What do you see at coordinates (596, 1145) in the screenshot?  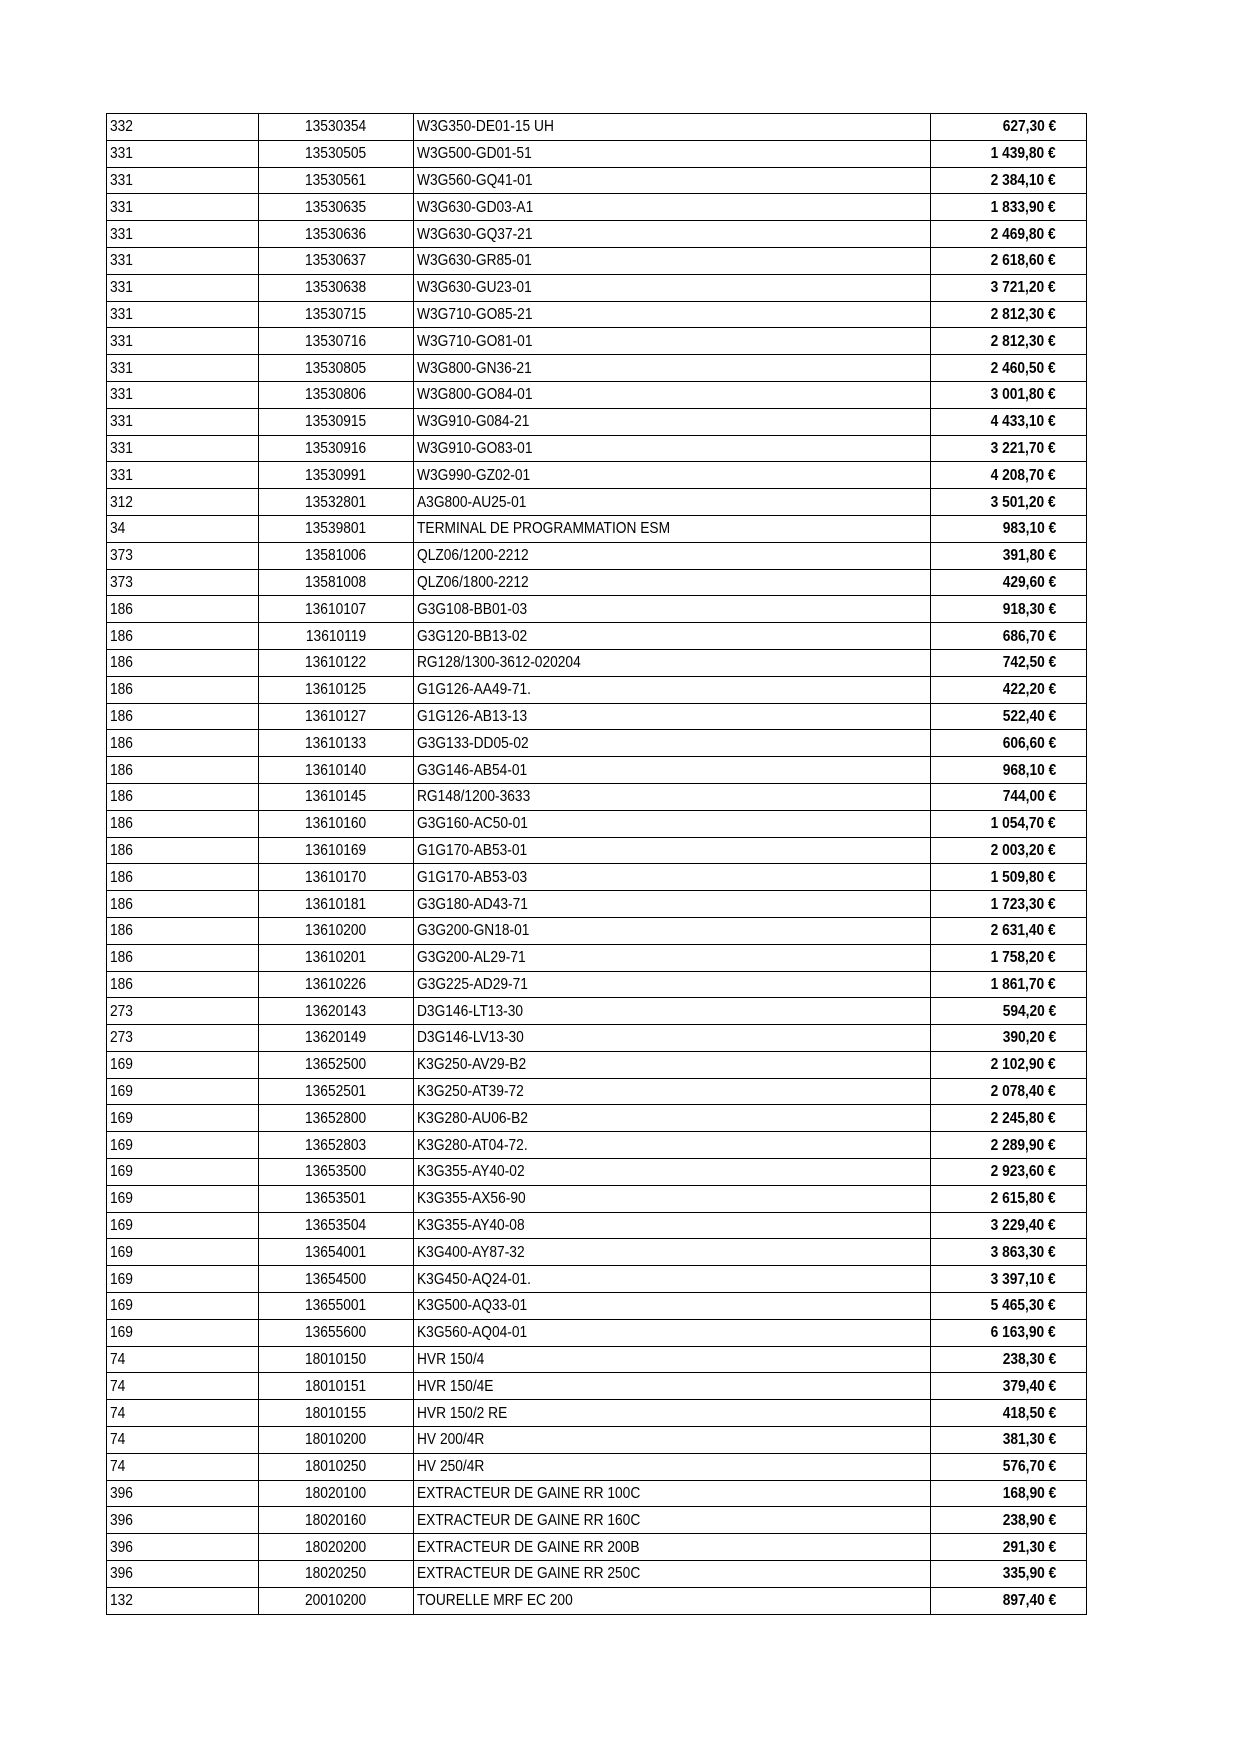 I see `table-row: 169 13652803 K3G280-AT04-72. 2 289,90 €` at bounding box center [596, 1145].